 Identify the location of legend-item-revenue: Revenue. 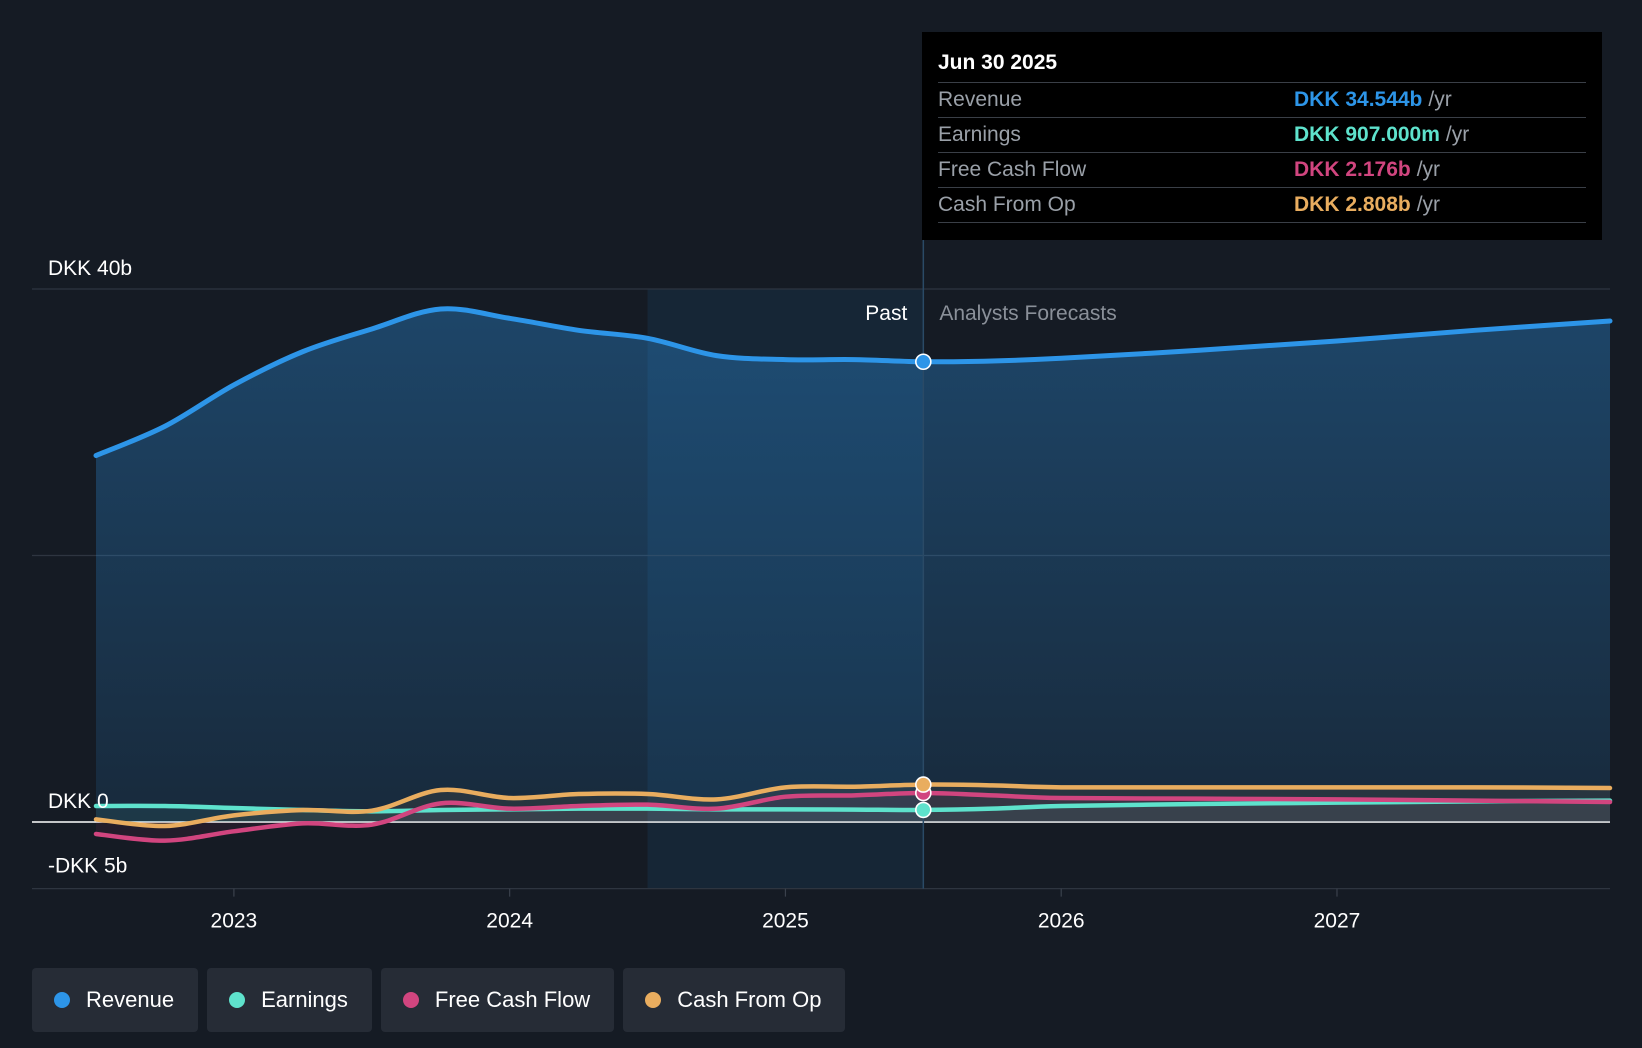
(115, 1000).